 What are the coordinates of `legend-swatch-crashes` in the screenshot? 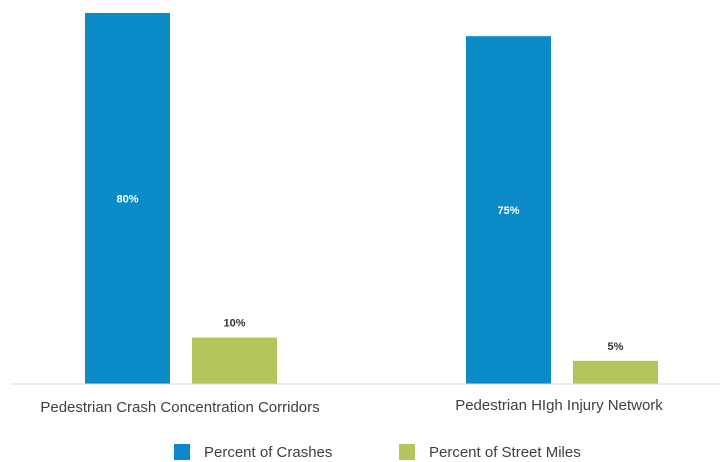 It's located at (182, 452).